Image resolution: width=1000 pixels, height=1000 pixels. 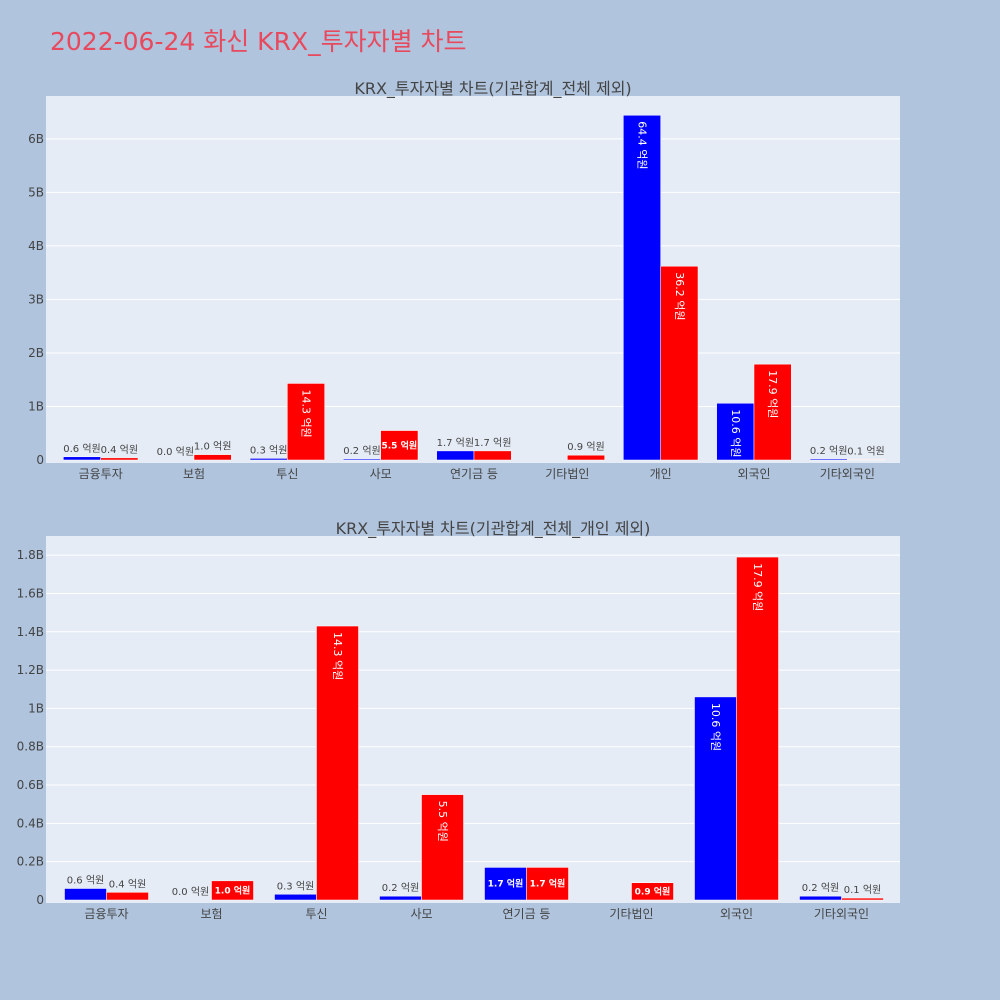 What do you see at coordinates (493, 529) in the screenshot?
I see `chart-title: KRX_투자자별 차트(기관합계_전체_개인 제외)` at bounding box center [493, 529].